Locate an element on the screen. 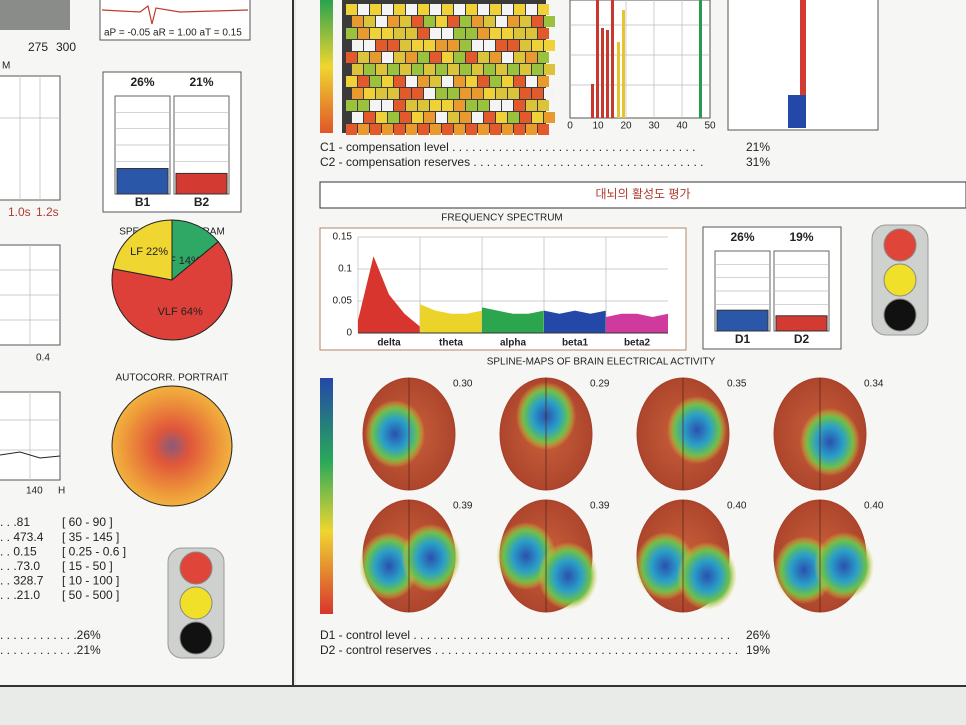 The height and width of the screenshot is (725, 966). d-chart: 26% D1 19% D2 is located at coordinates (772, 288).